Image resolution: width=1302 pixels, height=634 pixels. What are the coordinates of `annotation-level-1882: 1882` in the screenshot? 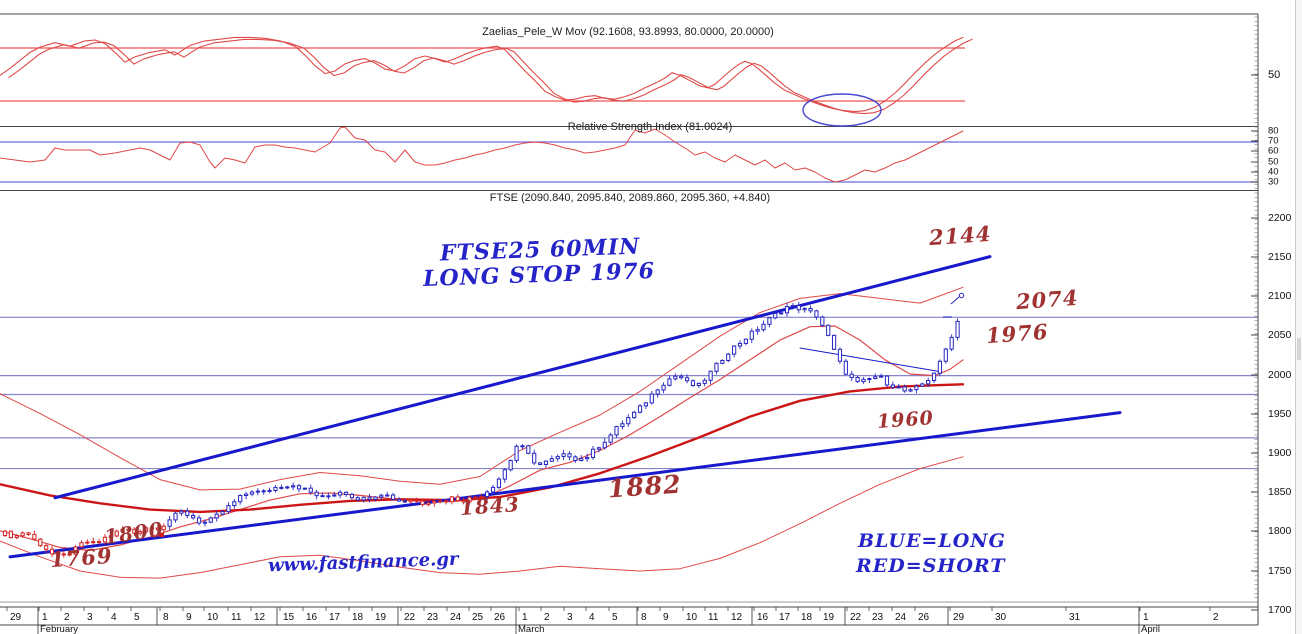 It's located at (645, 486).